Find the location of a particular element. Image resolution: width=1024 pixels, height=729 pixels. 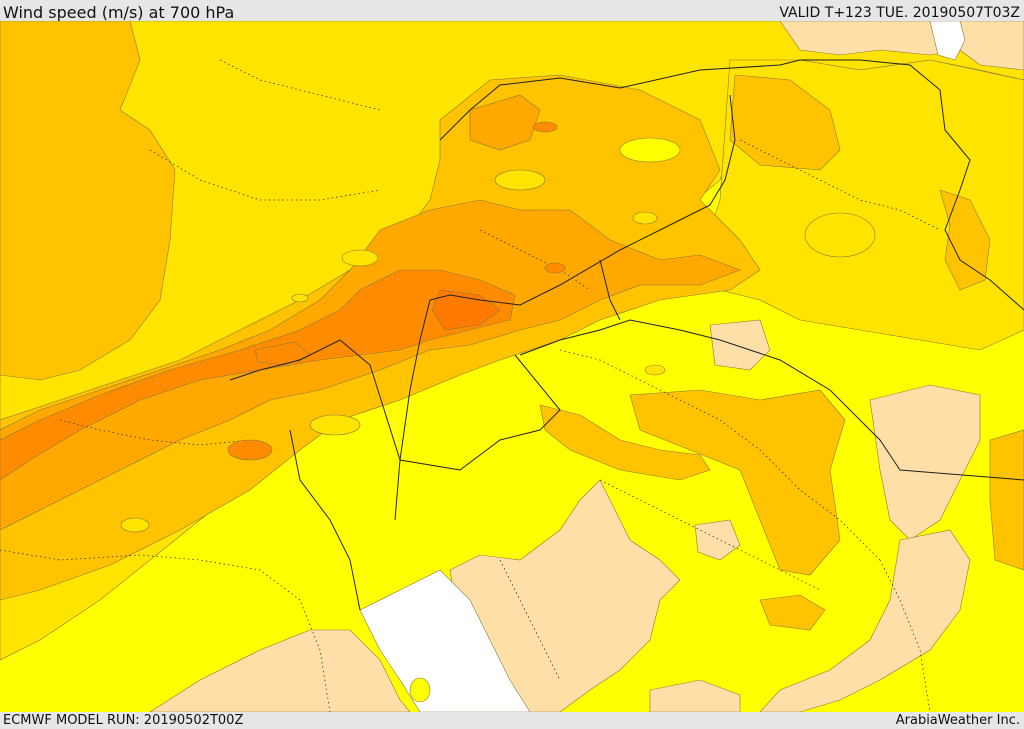

field-very-strong is located at coordinates (258, 375).